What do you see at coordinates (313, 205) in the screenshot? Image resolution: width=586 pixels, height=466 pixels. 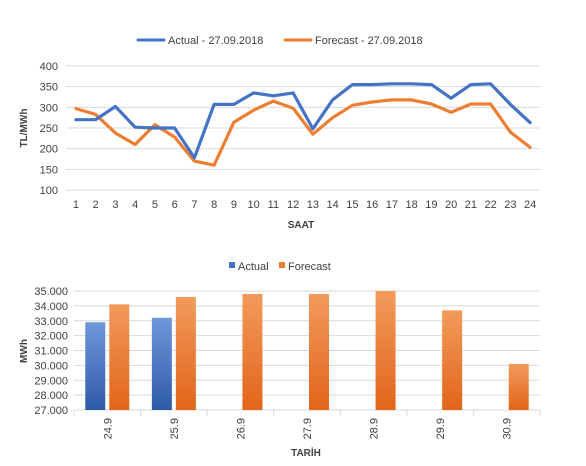 I see `x-tick-label: 13` at bounding box center [313, 205].